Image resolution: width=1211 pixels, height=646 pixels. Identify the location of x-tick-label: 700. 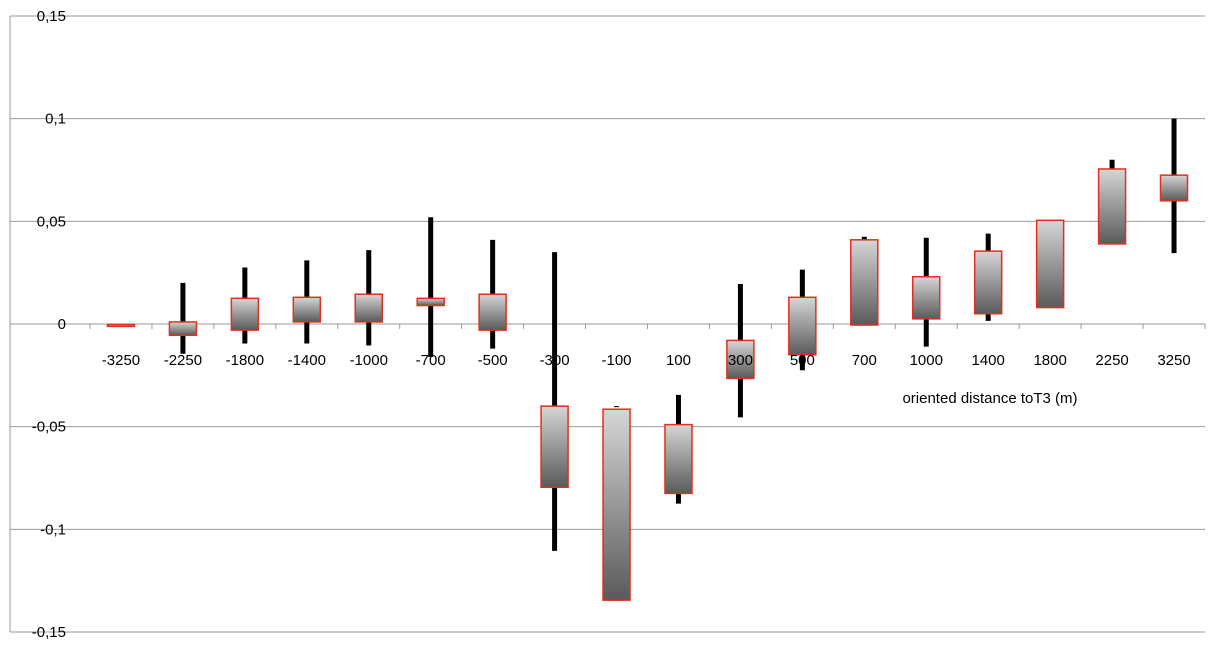
(864, 360).